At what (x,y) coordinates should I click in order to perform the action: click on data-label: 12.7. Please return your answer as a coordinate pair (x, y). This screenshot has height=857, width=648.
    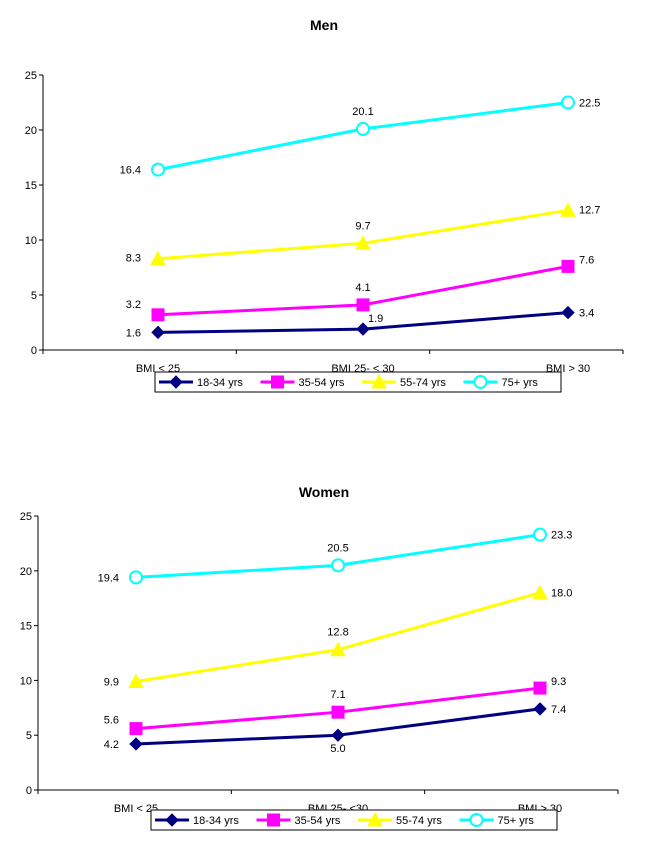
    Looking at the image, I should click on (589, 210).